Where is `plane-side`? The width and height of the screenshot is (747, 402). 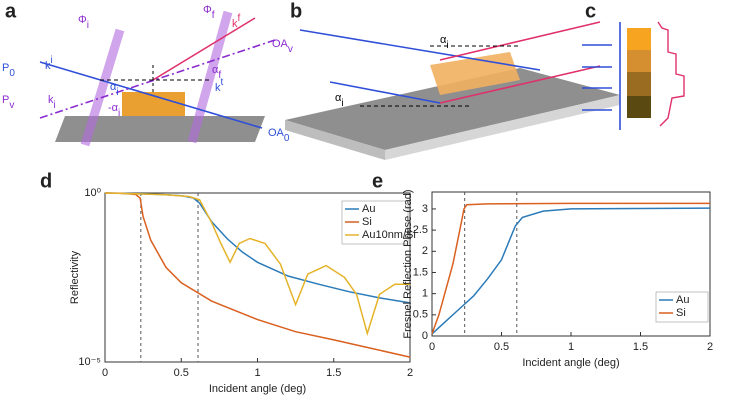
plane-side is located at coordinates (335, 140).